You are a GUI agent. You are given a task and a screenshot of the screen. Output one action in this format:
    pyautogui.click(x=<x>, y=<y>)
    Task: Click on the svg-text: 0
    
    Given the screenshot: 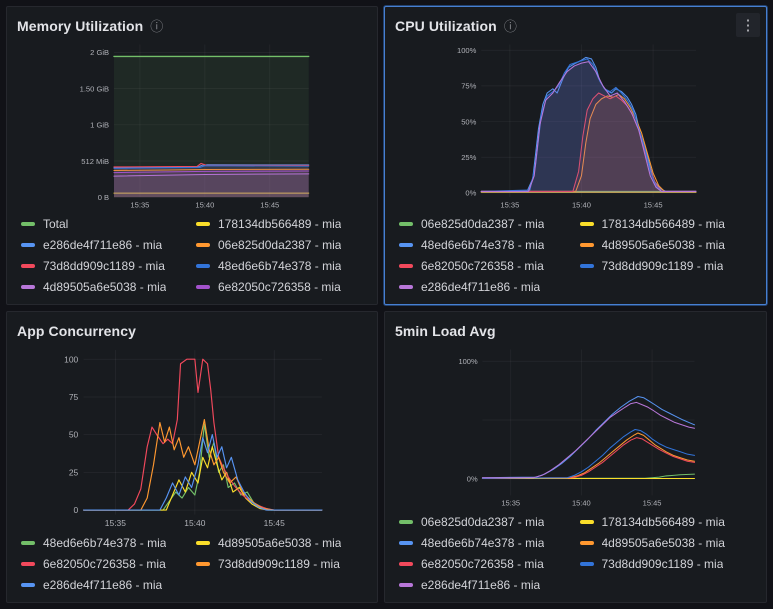 What is the action you would take?
    pyautogui.click(x=76, y=510)
    